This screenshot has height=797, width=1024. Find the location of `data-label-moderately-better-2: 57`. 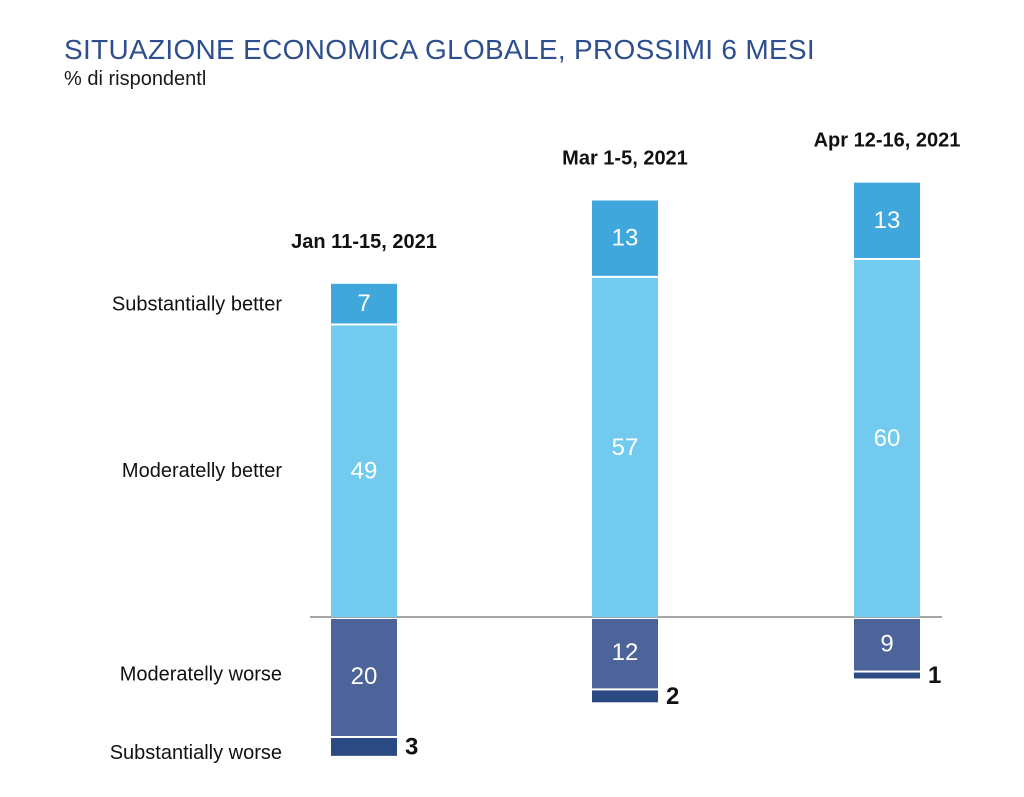

data-label-moderately-better-2: 57 is located at coordinates (625, 447).